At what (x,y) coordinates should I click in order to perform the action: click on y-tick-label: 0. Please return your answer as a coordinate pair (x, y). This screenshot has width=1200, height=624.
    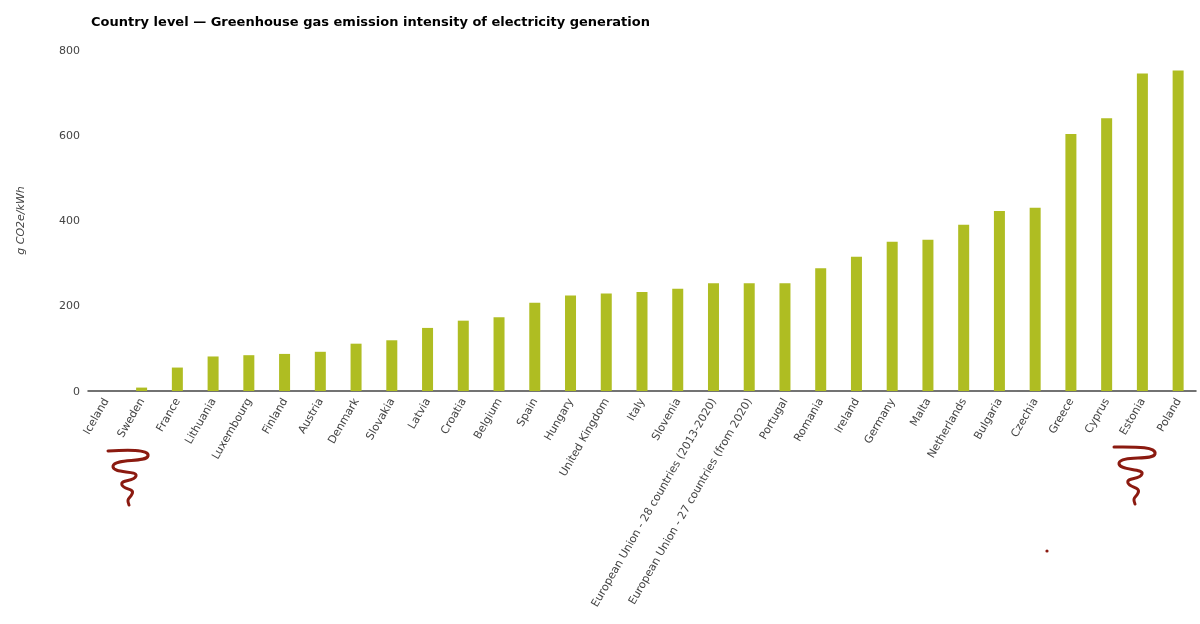
    Looking at the image, I should click on (76, 391).